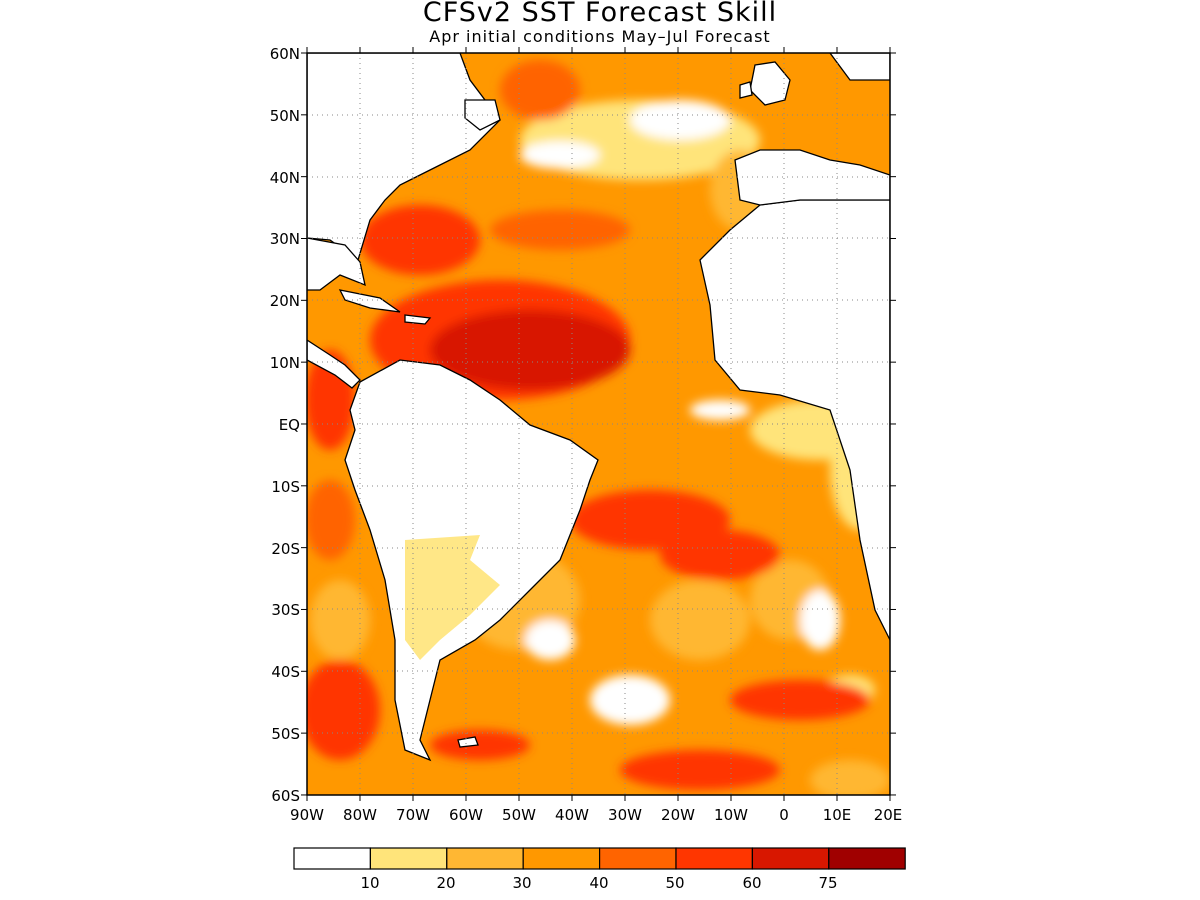 This screenshot has height=900, width=1200. What do you see at coordinates (285, 301) in the screenshot?
I see `lat-label: 20N` at bounding box center [285, 301].